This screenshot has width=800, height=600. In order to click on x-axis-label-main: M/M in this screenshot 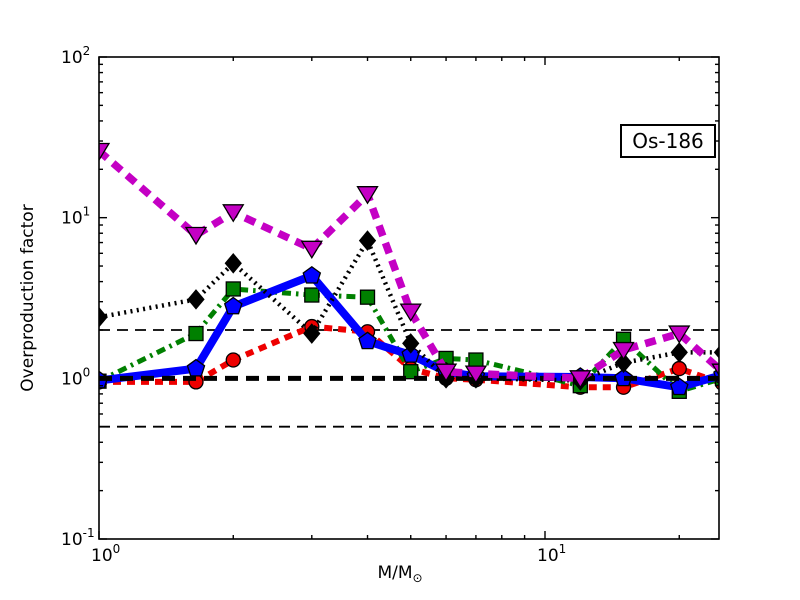, I will do `click(395, 573)`.